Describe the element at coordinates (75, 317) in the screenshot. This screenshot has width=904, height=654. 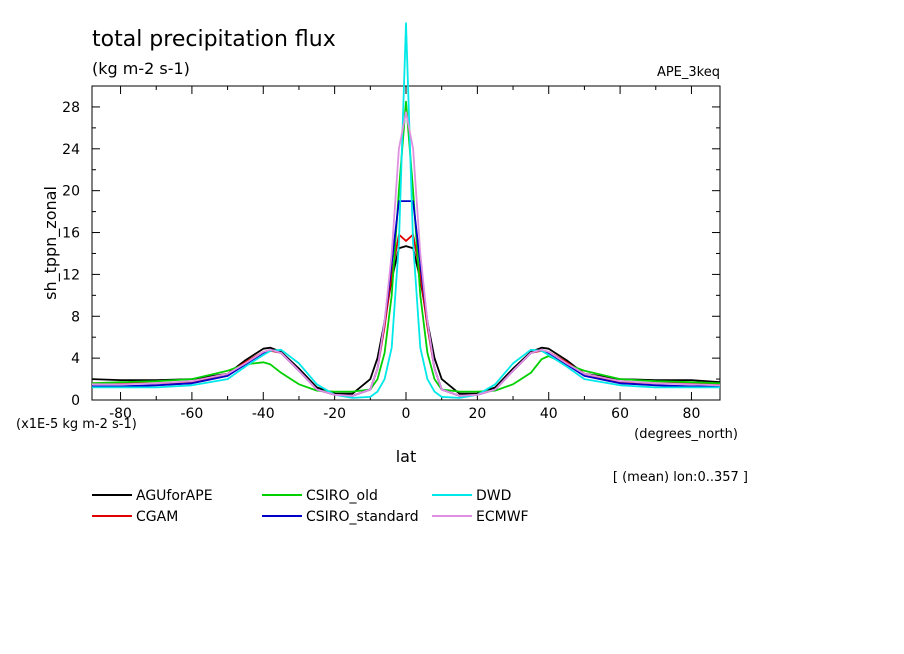
I see `y-tick-label: 8` at that location.